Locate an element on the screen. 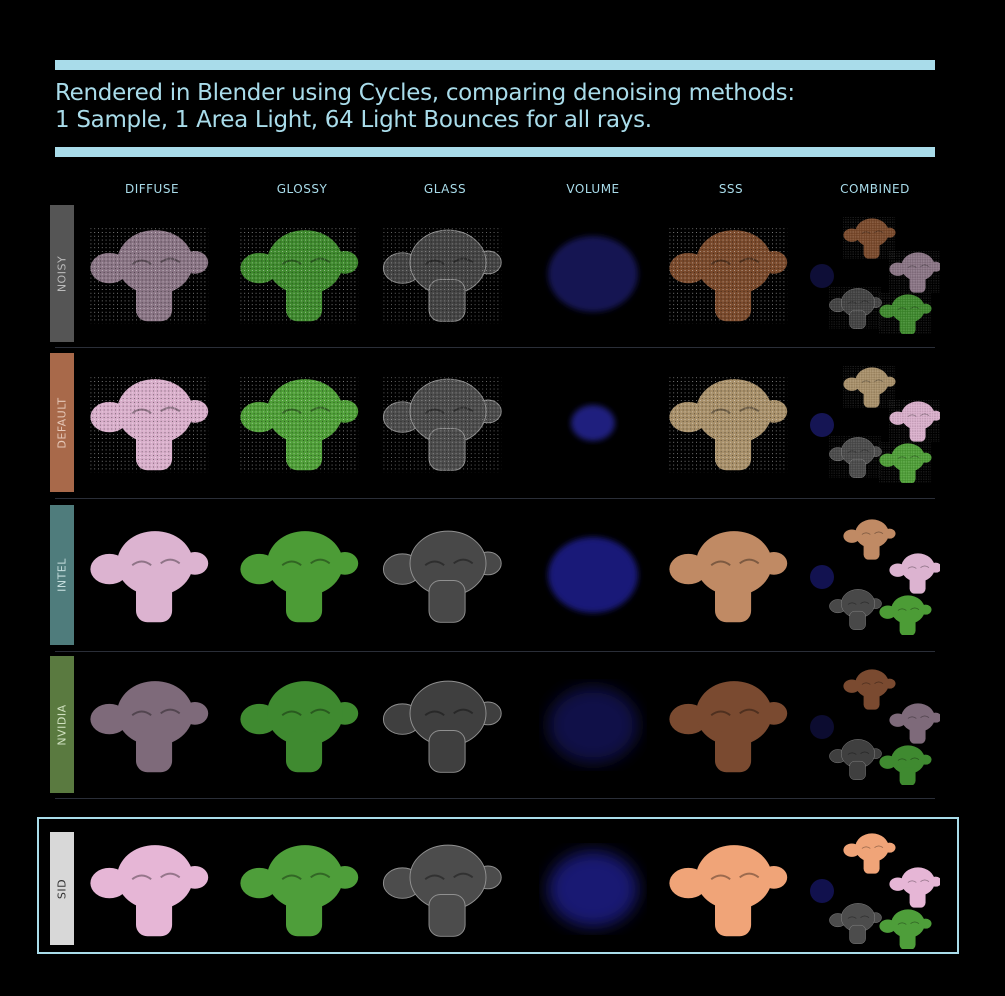  render-sid-combined is located at coordinates (876, 889).